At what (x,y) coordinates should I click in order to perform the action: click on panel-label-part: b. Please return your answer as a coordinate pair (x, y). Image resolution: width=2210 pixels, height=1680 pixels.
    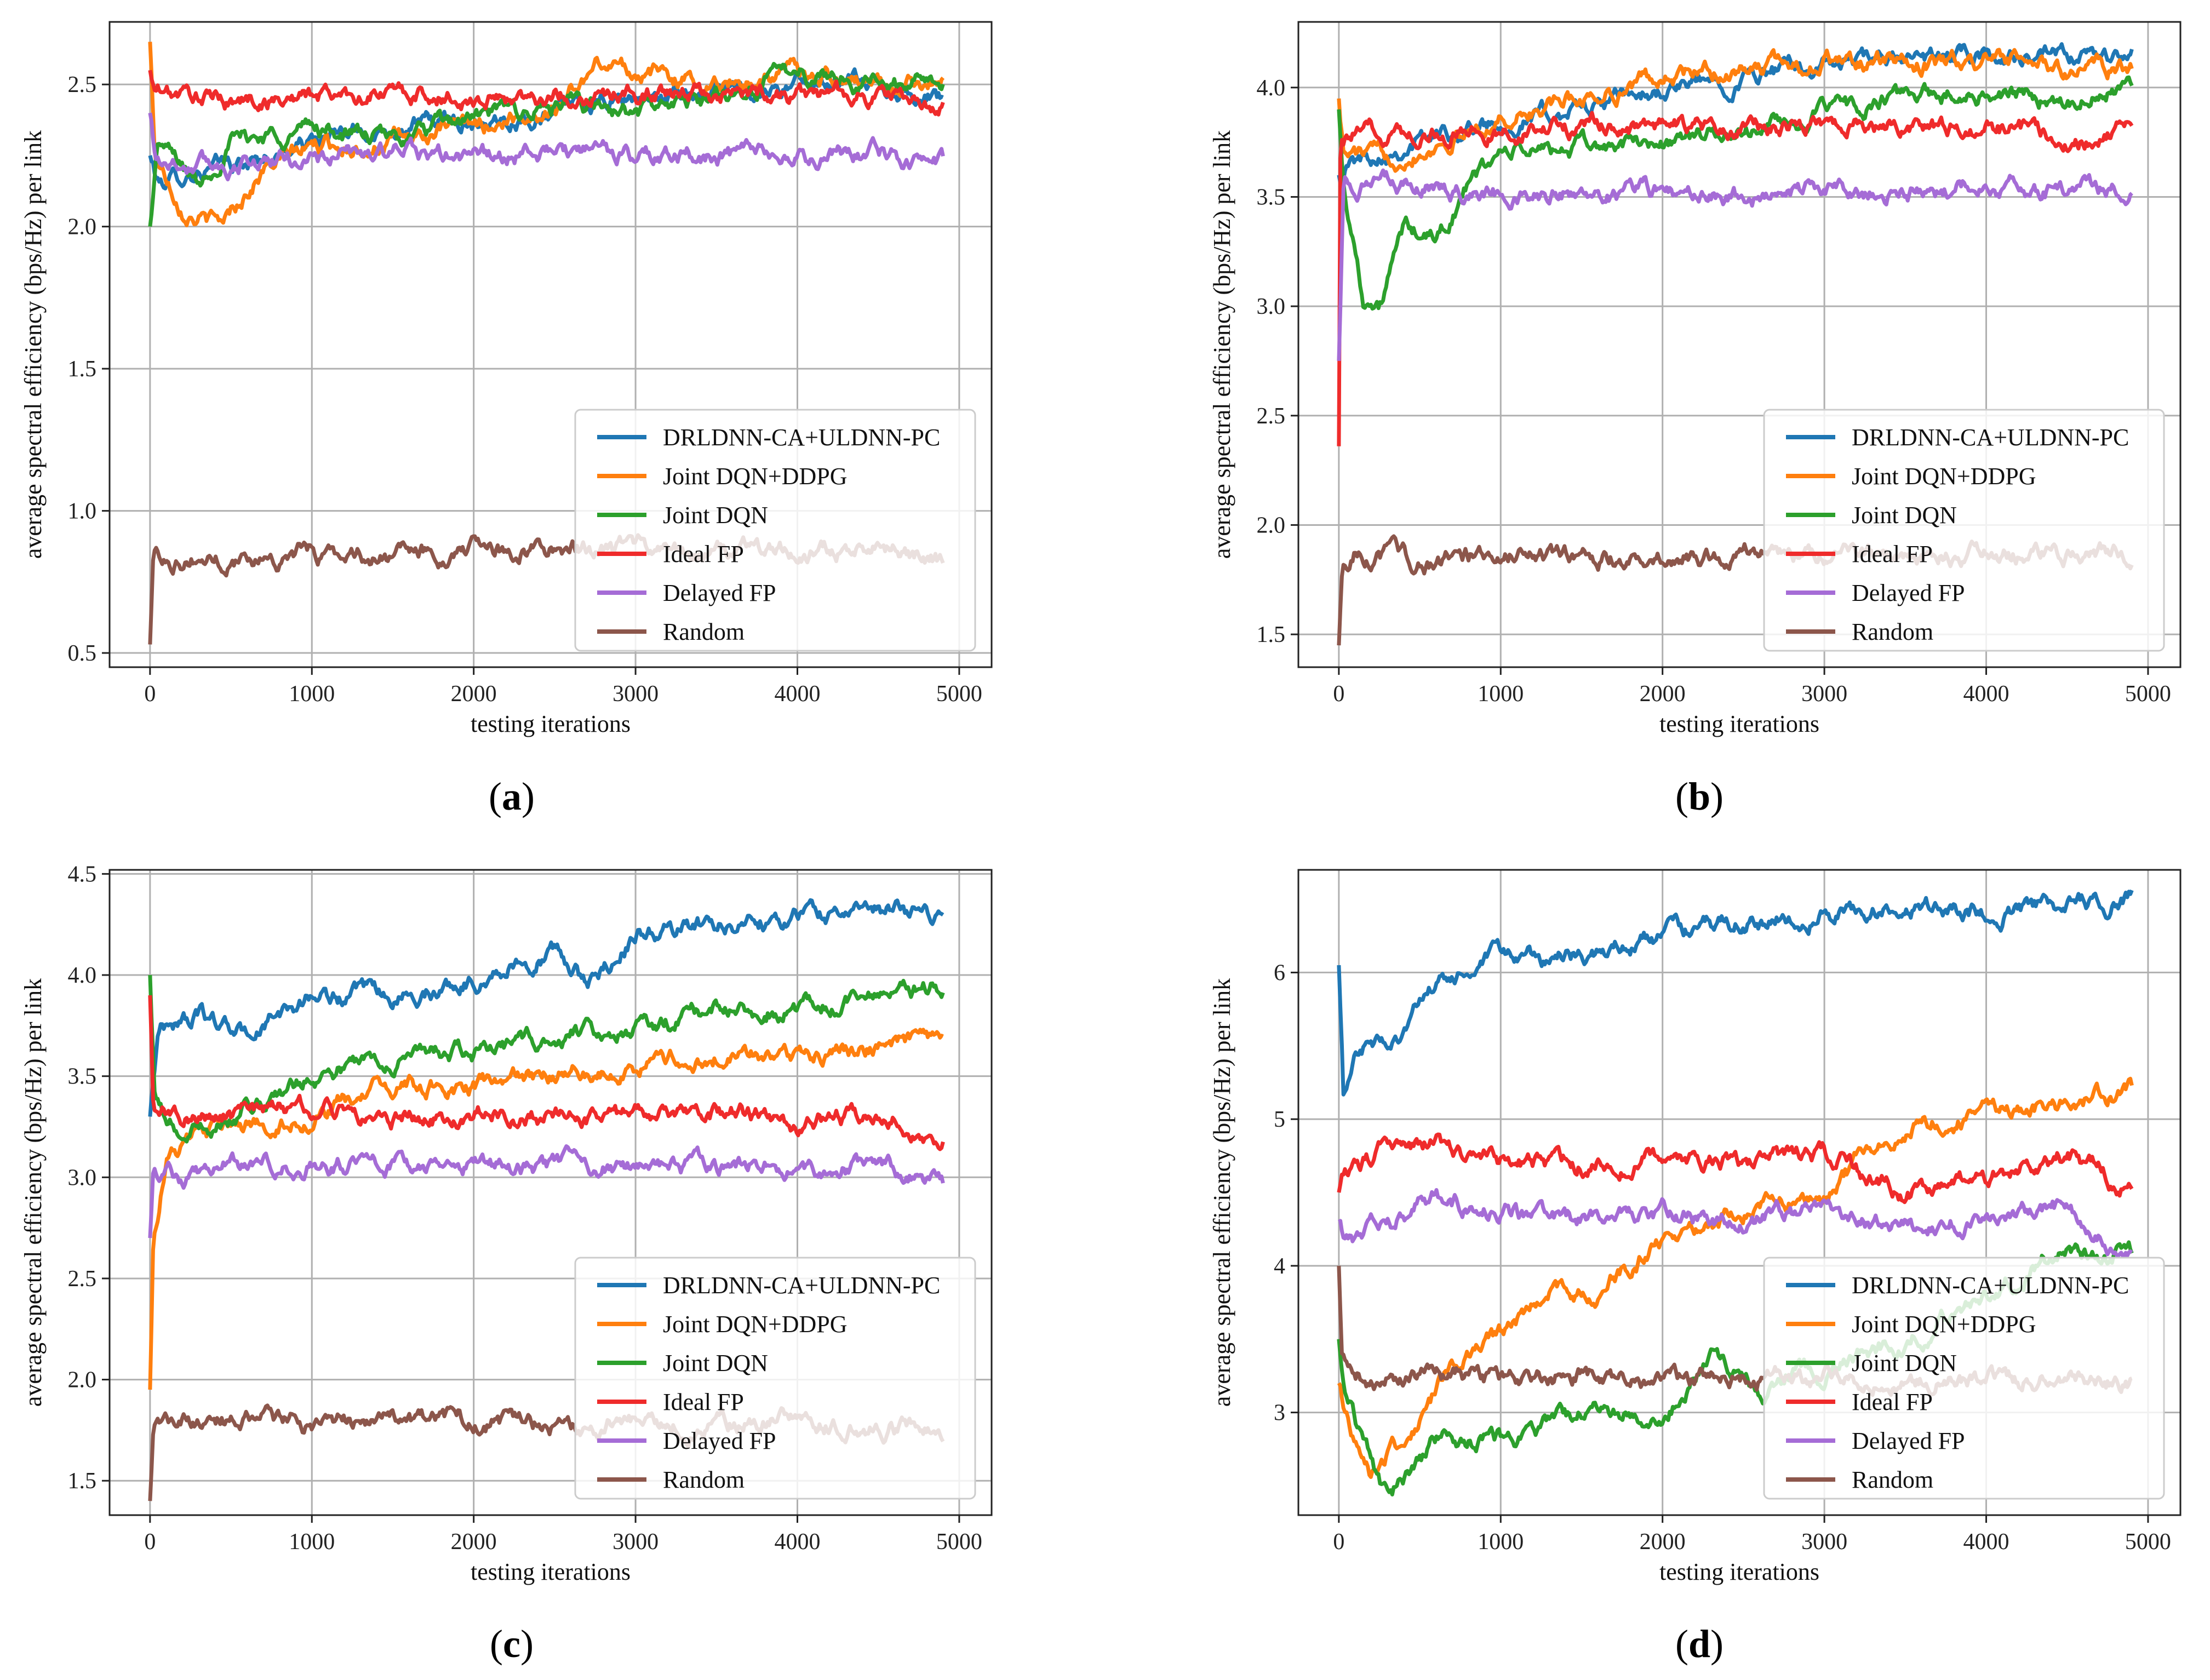
    Looking at the image, I should click on (1699, 796).